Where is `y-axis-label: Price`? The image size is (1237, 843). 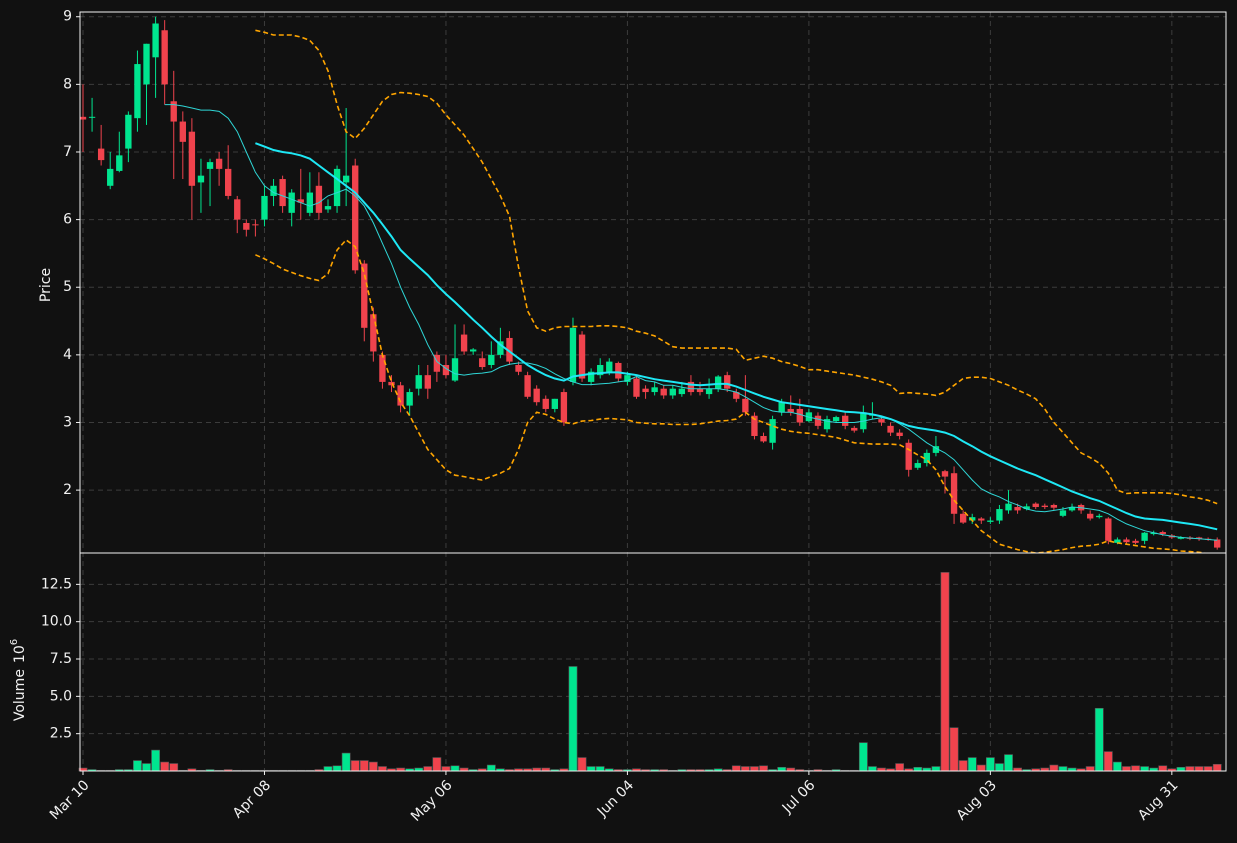 y-axis-label: Price is located at coordinates (46, 285).